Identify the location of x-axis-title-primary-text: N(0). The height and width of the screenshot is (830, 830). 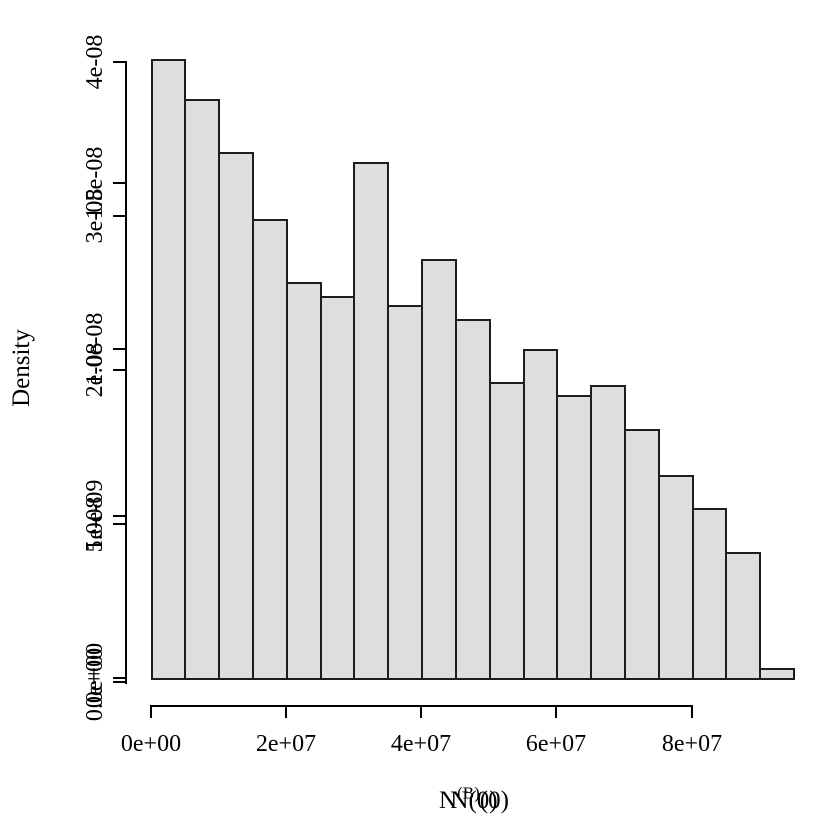
(474, 800).